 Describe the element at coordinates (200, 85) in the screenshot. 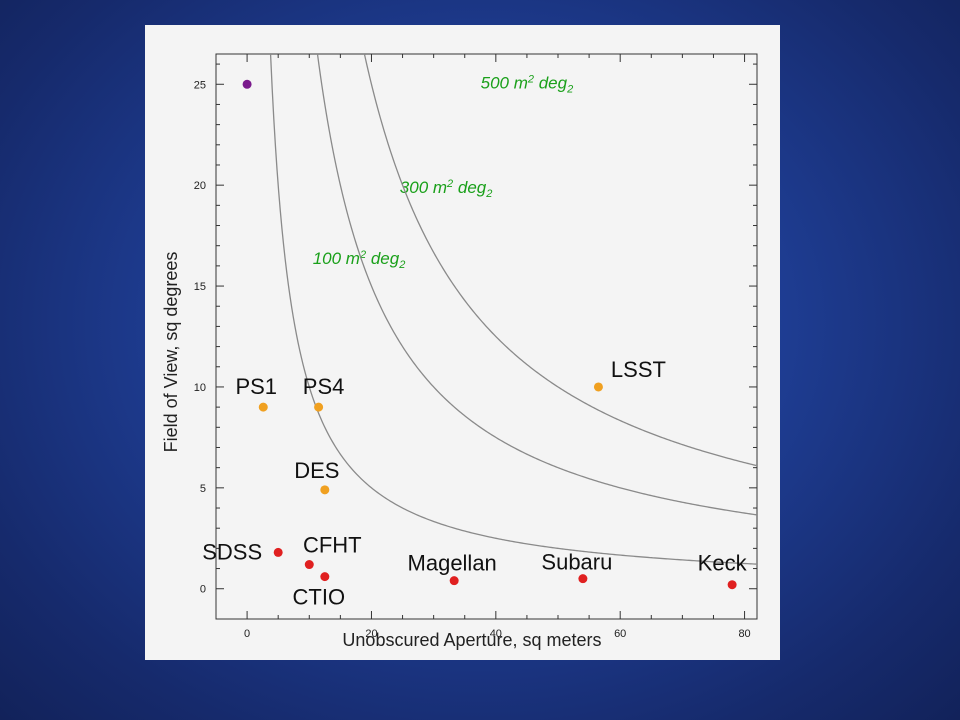

I see `y-tick-label: 25` at that location.